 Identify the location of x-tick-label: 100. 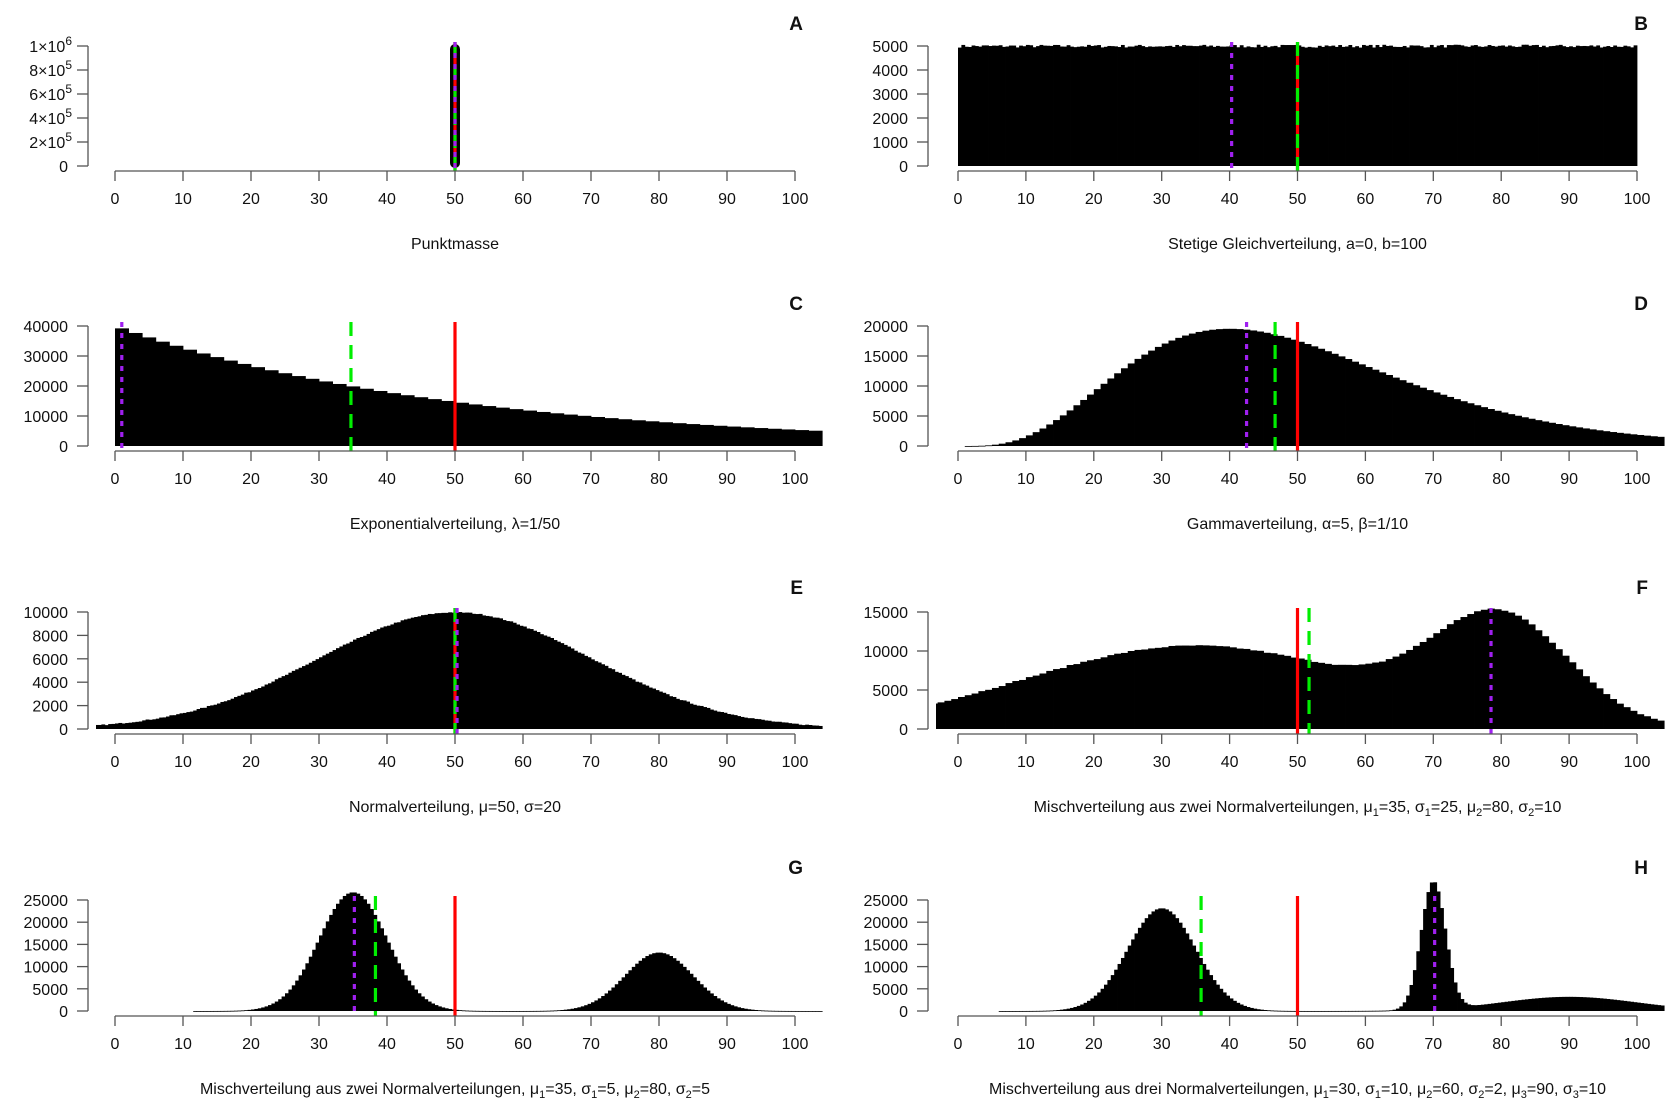
(795, 479).